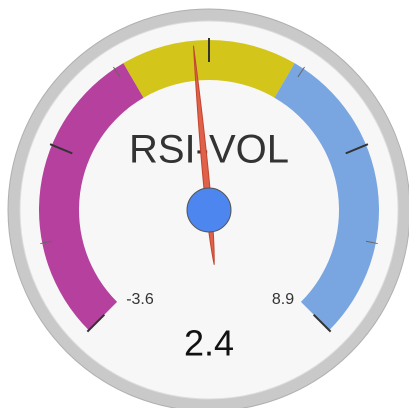 This screenshot has width=409, height=408. Describe the element at coordinates (209, 69) in the screenshot. I see `band` at that location.